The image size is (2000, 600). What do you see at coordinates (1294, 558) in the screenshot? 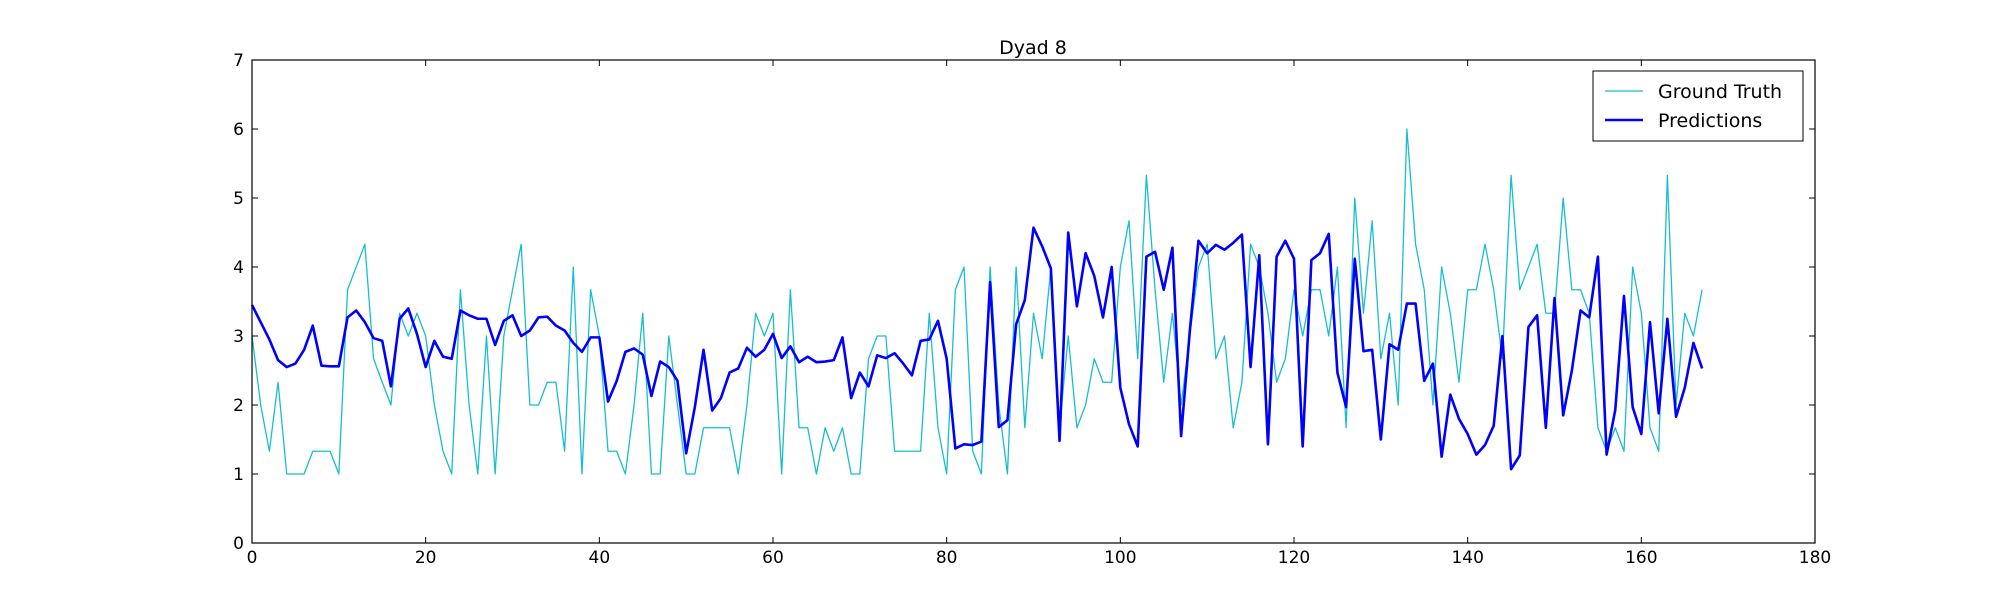
I see `x-tick-label: 120` at bounding box center [1294, 558].